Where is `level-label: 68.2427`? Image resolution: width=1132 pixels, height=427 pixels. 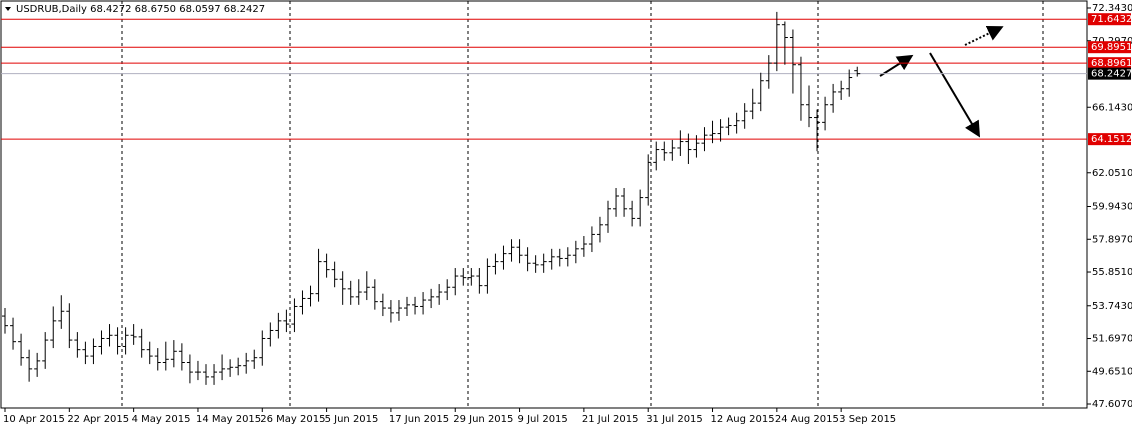 level-label: 68.2427 is located at coordinates (1111, 74).